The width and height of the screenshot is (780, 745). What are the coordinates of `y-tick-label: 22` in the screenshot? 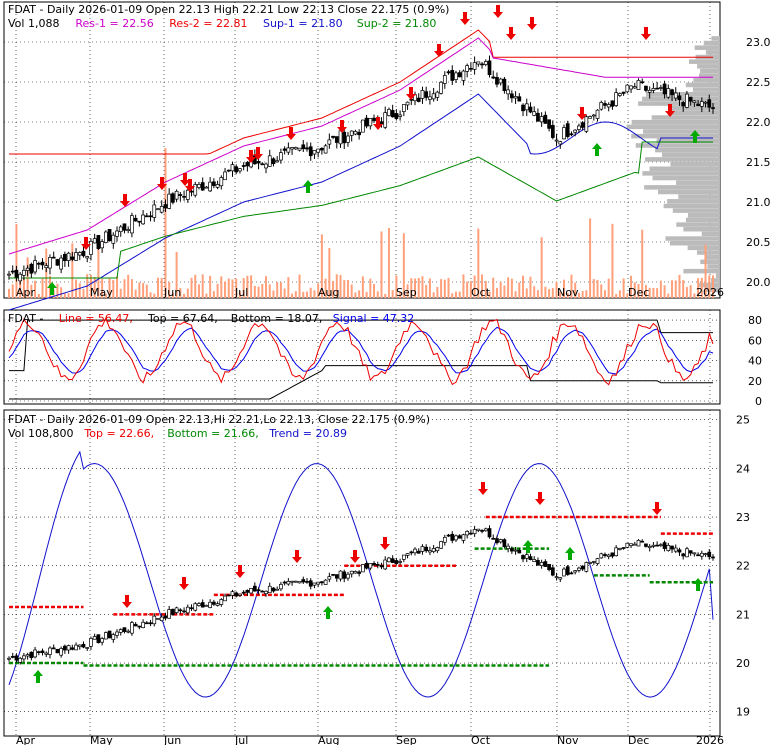 It's located at (743, 566).